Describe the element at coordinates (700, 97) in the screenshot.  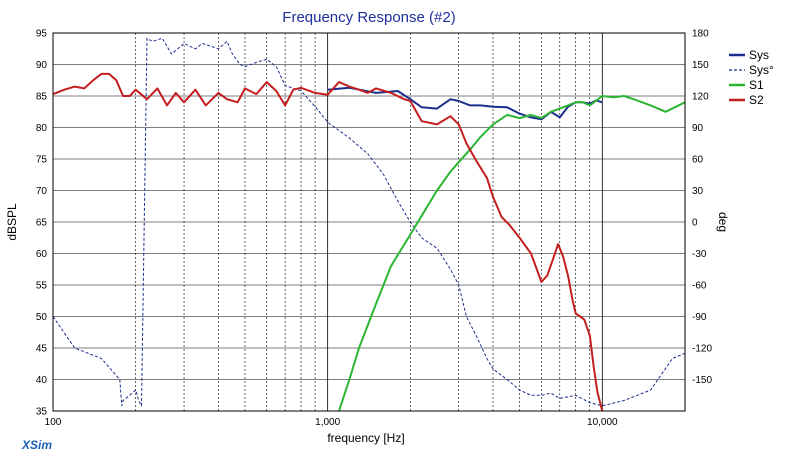
I see `y2-tick-label: 120` at that location.